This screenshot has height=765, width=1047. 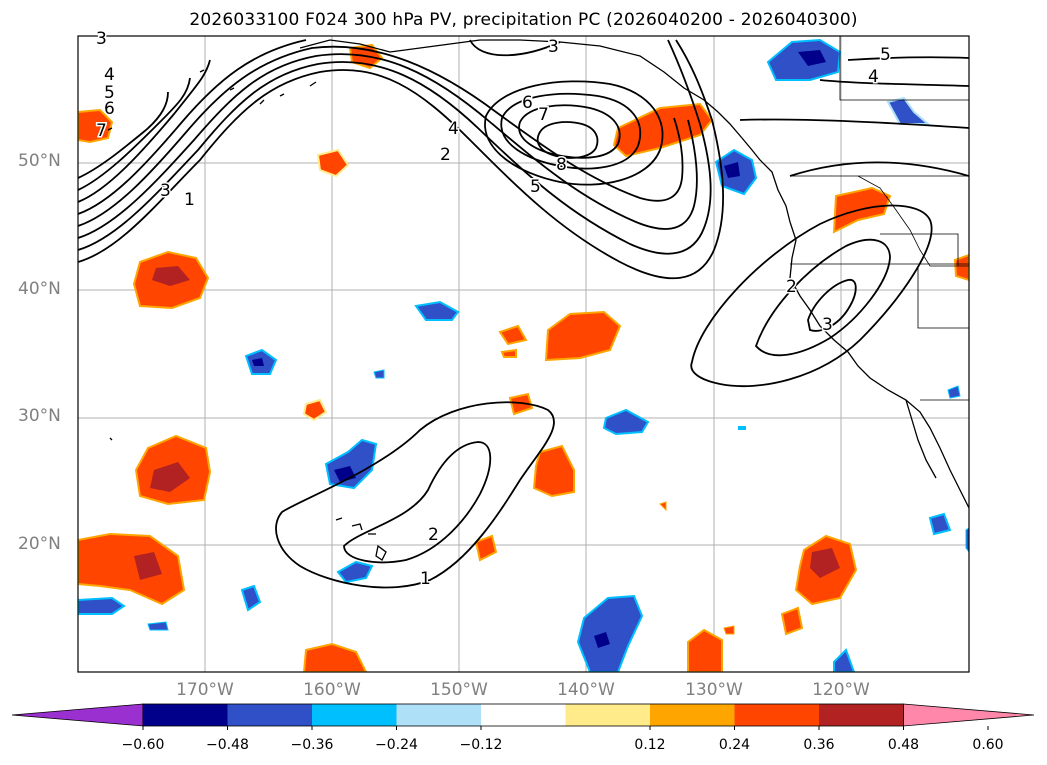 What do you see at coordinates (705, 650) in the screenshot?
I see `patch-bottom-135w` at bounding box center [705, 650].